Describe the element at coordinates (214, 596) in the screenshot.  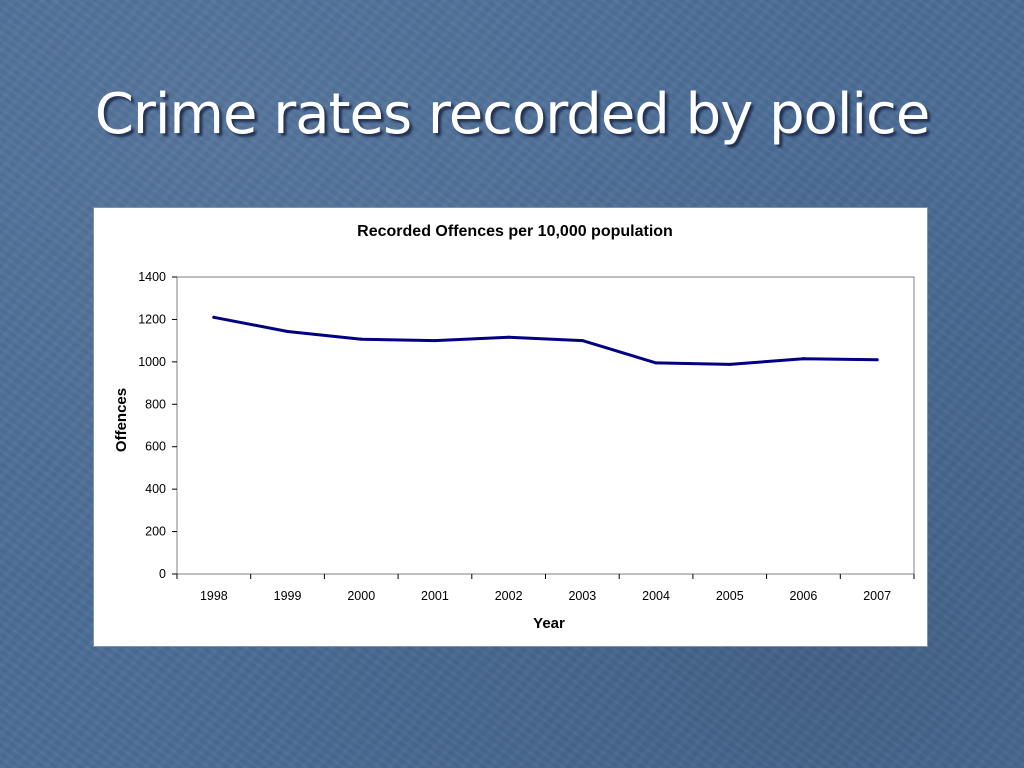
I see `x-tick-label: 1998` at that location.